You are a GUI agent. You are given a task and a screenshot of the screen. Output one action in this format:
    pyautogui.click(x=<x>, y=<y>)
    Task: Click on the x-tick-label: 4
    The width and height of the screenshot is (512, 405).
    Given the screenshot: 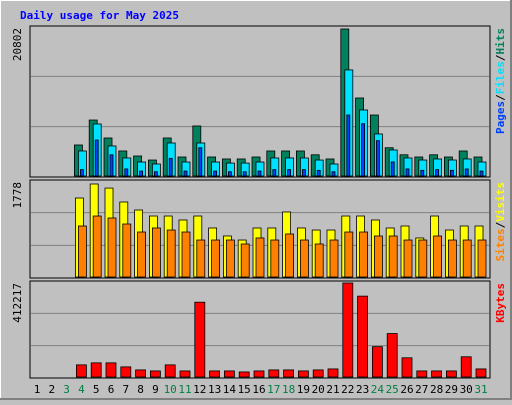 What is the action you would take?
    pyautogui.click(x=81, y=389)
    